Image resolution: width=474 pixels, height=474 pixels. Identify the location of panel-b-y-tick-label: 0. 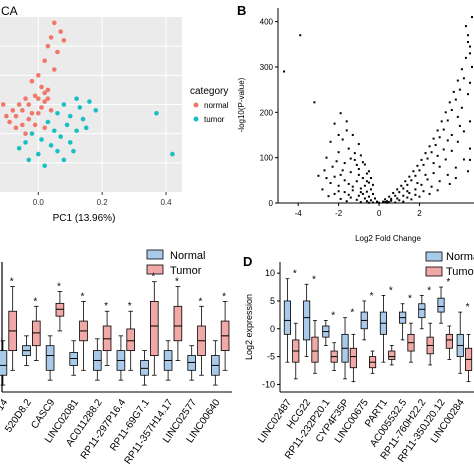
(271, 203).